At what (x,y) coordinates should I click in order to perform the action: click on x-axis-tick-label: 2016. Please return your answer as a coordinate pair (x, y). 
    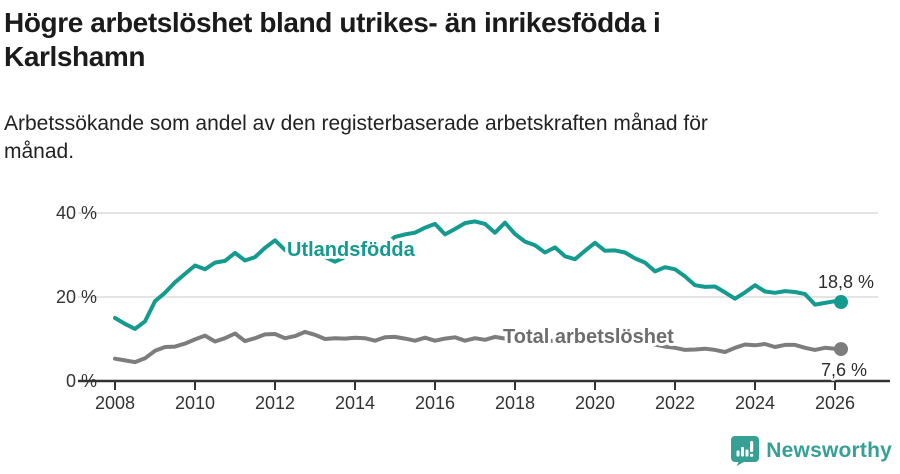
    Looking at the image, I should click on (435, 403).